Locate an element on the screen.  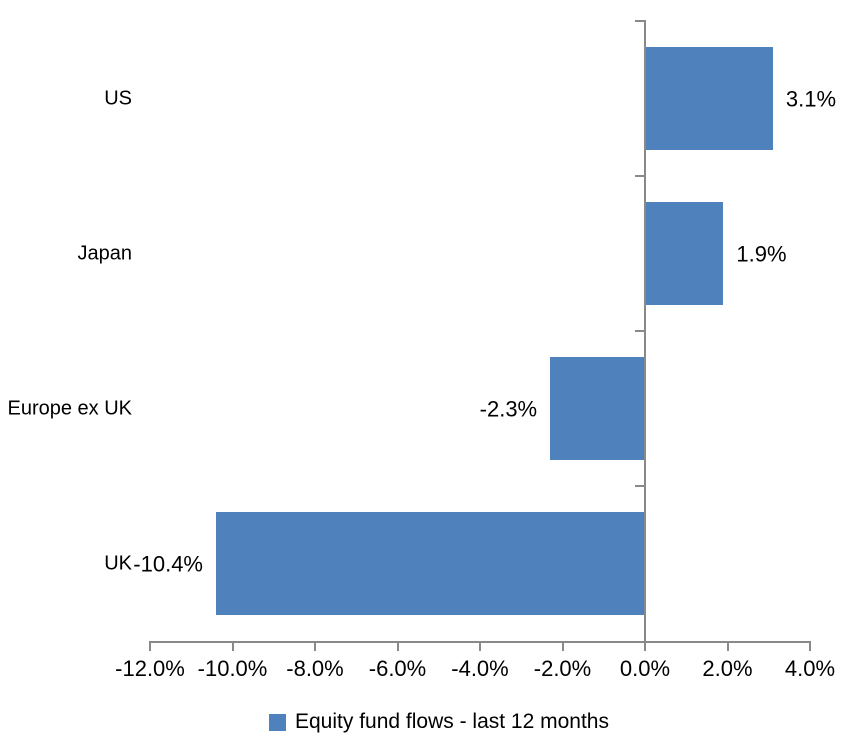
bar-us is located at coordinates (709, 98).